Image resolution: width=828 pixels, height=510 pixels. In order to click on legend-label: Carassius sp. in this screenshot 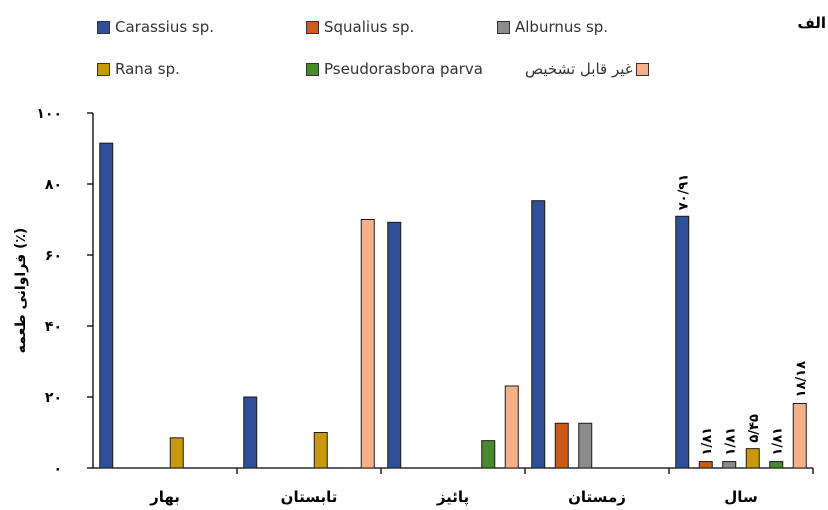, I will do `click(165, 27)`.